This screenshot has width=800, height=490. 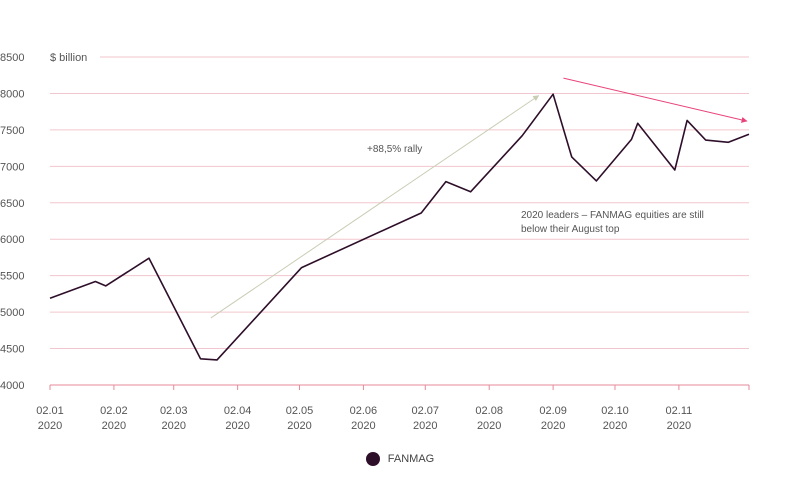 I want to click on y-axis-unit-label: $ billion, so click(x=68, y=58).